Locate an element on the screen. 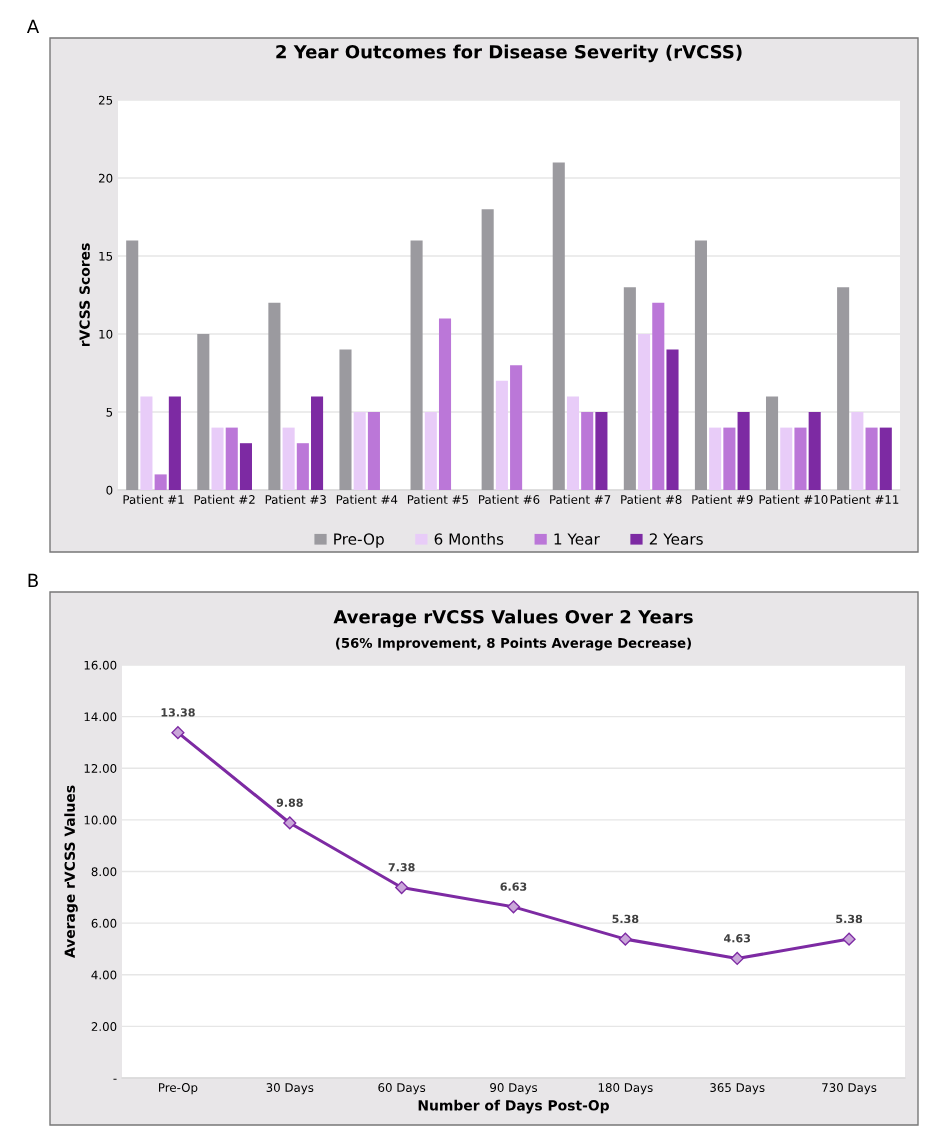  y-tick-label: 20 is located at coordinates (105, 178).